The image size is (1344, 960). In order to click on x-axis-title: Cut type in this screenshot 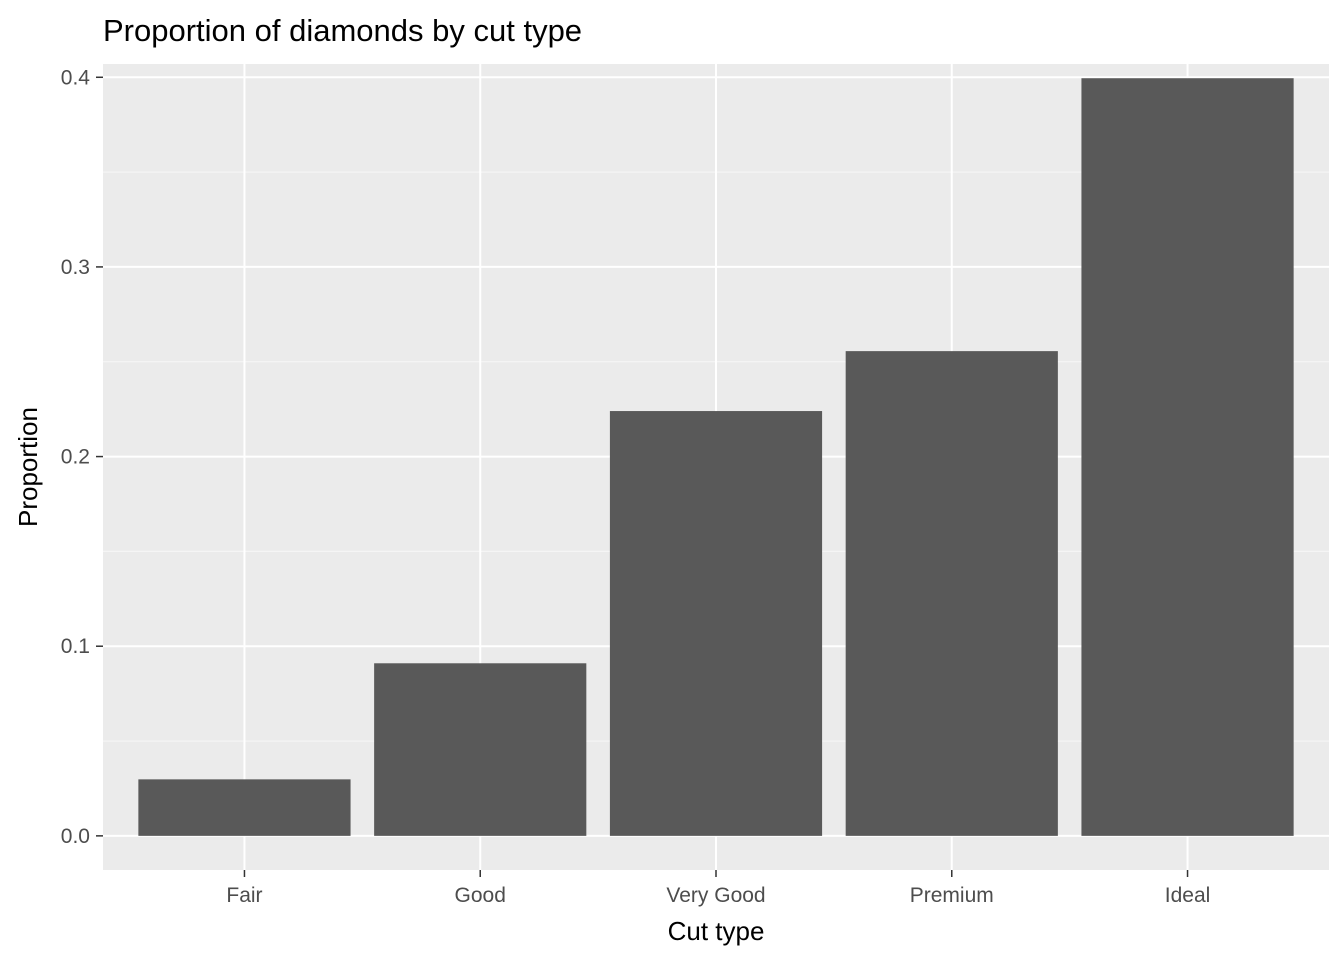, I will do `click(716, 931)`.